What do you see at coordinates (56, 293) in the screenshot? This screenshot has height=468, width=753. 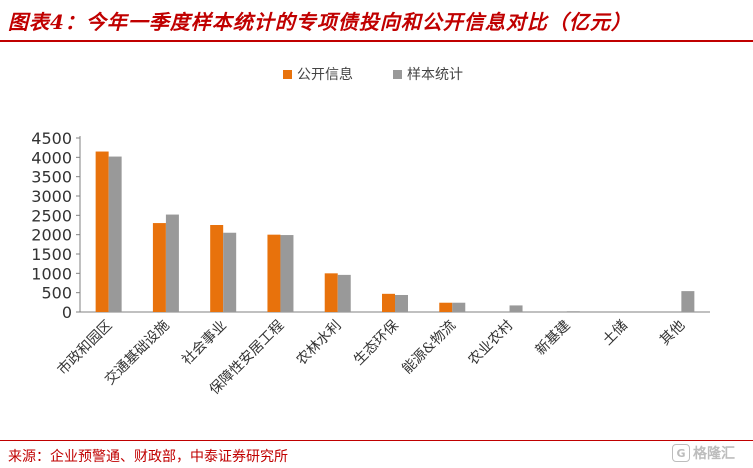 I see `y-tick-label: 500` at bounding box center [56, 293].